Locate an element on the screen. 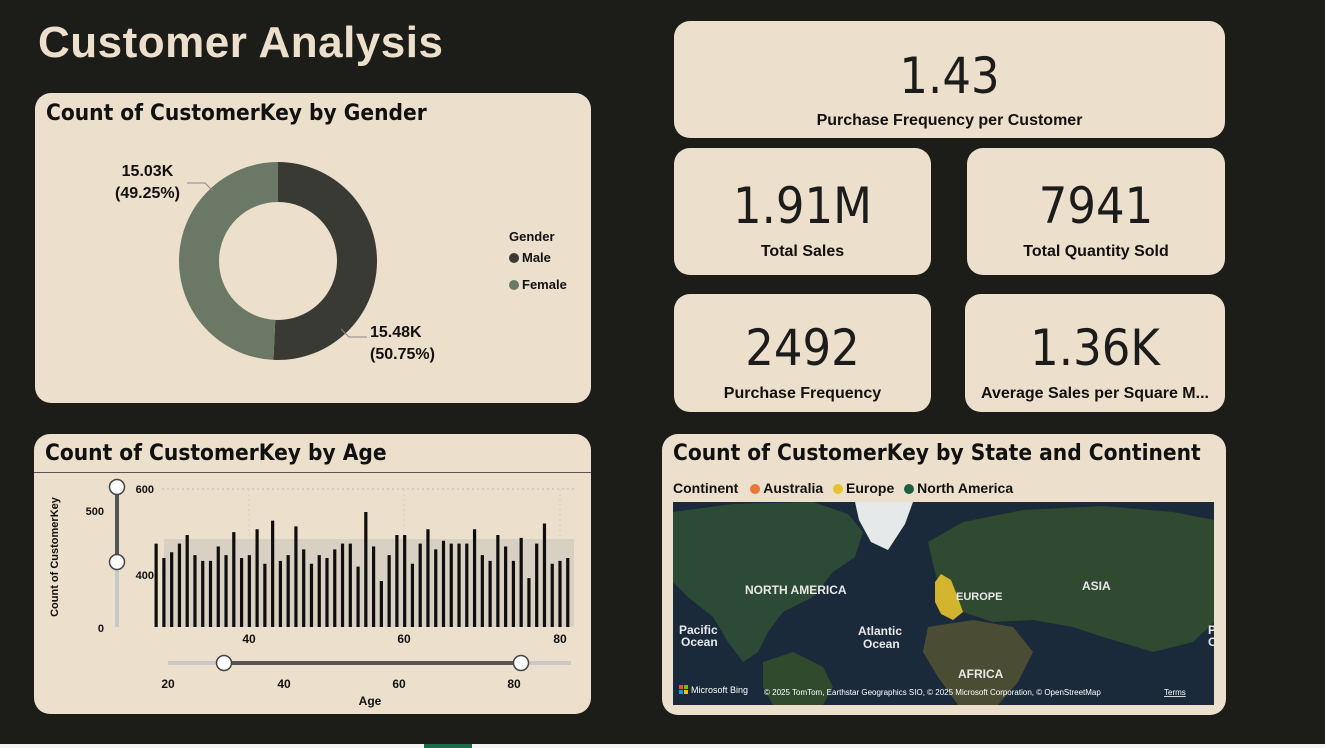  female-slice is located at coordinates (228, 261).